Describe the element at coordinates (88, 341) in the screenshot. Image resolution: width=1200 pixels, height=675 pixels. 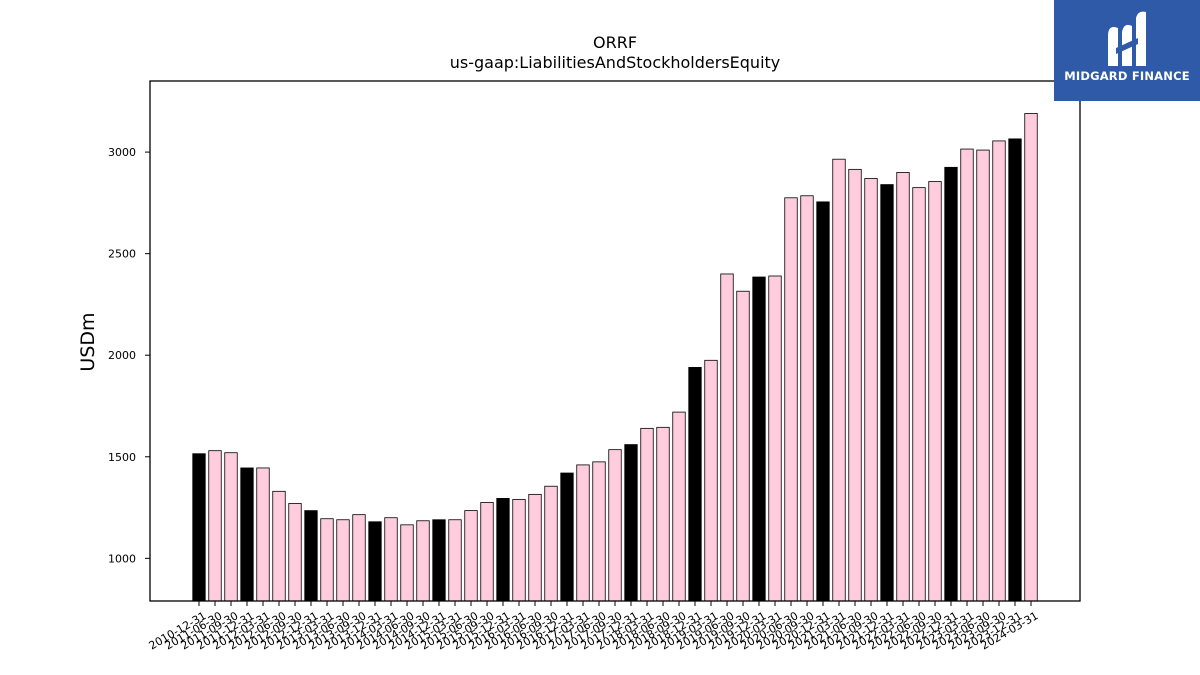
I see `y-axis-label: USDm` at that location.